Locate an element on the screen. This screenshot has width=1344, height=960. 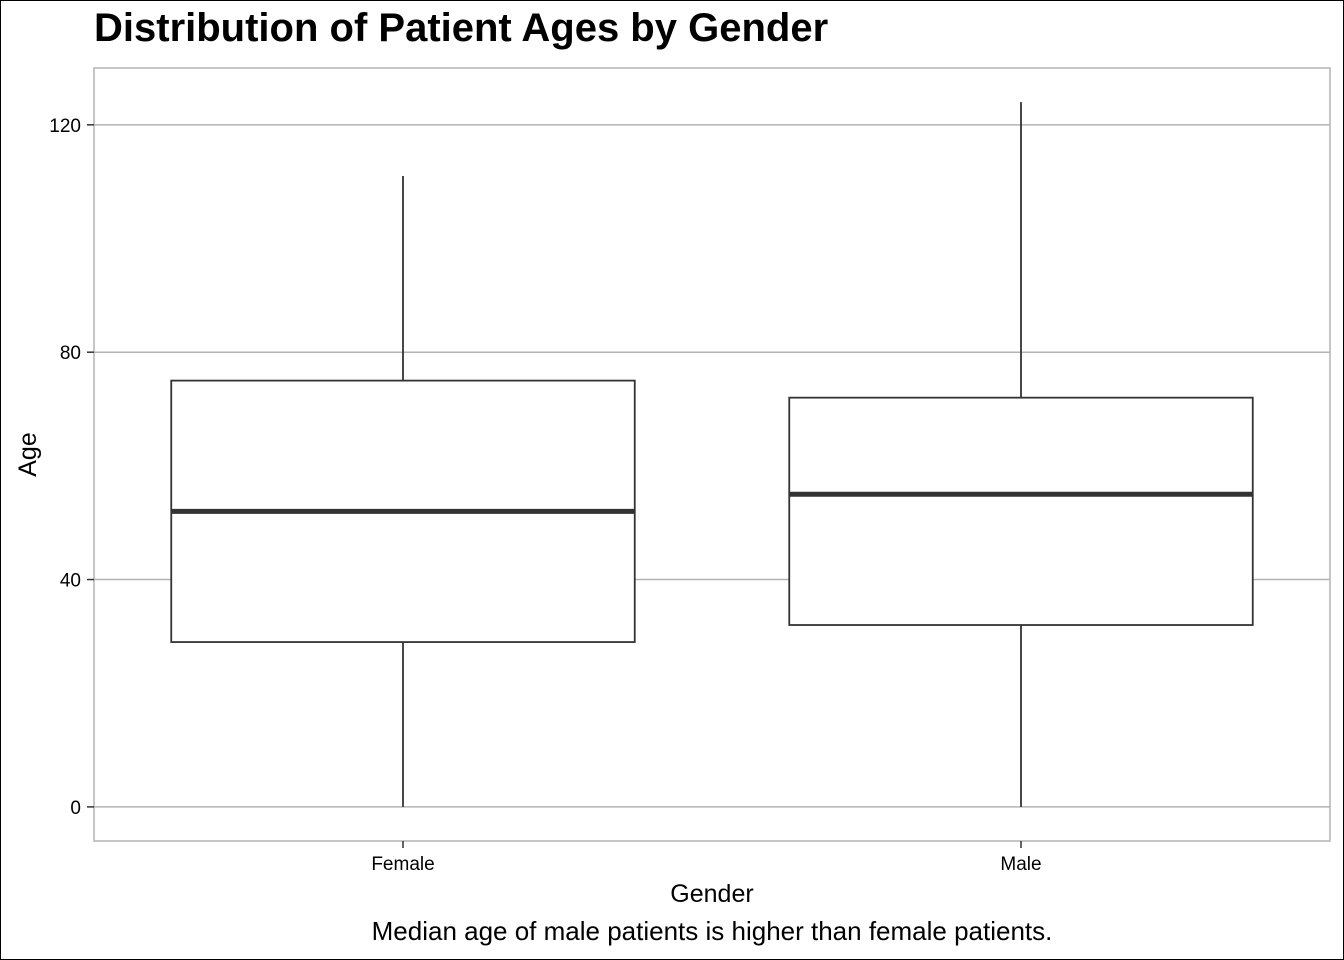
x-axis-ticks: Female Male is located at coordinates (706, 858).